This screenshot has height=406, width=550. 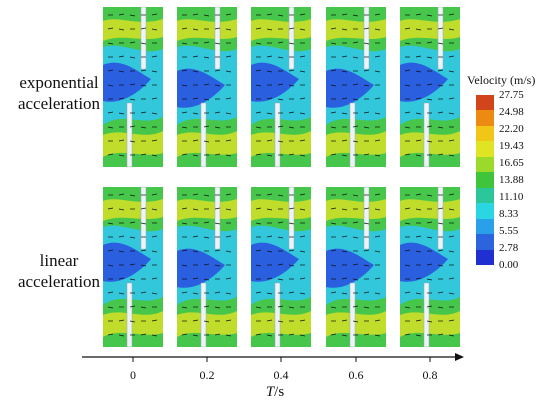 I want to click on legend-colorbar, so click(x=485, y=180).